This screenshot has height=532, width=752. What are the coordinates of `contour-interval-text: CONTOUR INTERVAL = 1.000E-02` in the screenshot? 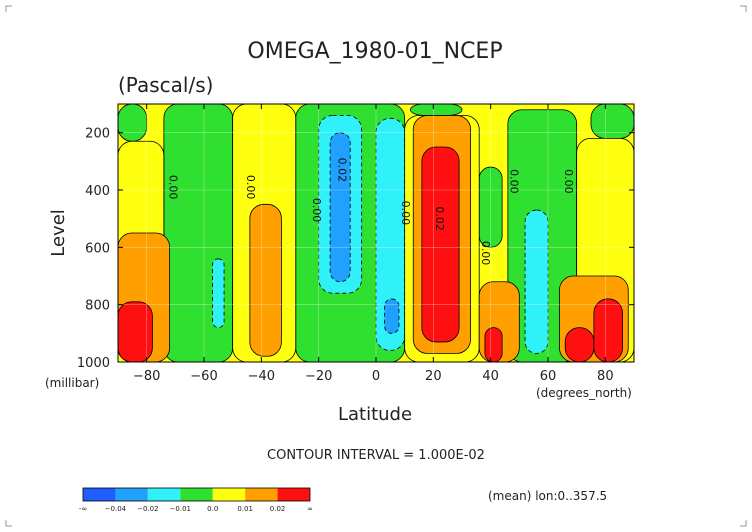 It's located at (376, 455).